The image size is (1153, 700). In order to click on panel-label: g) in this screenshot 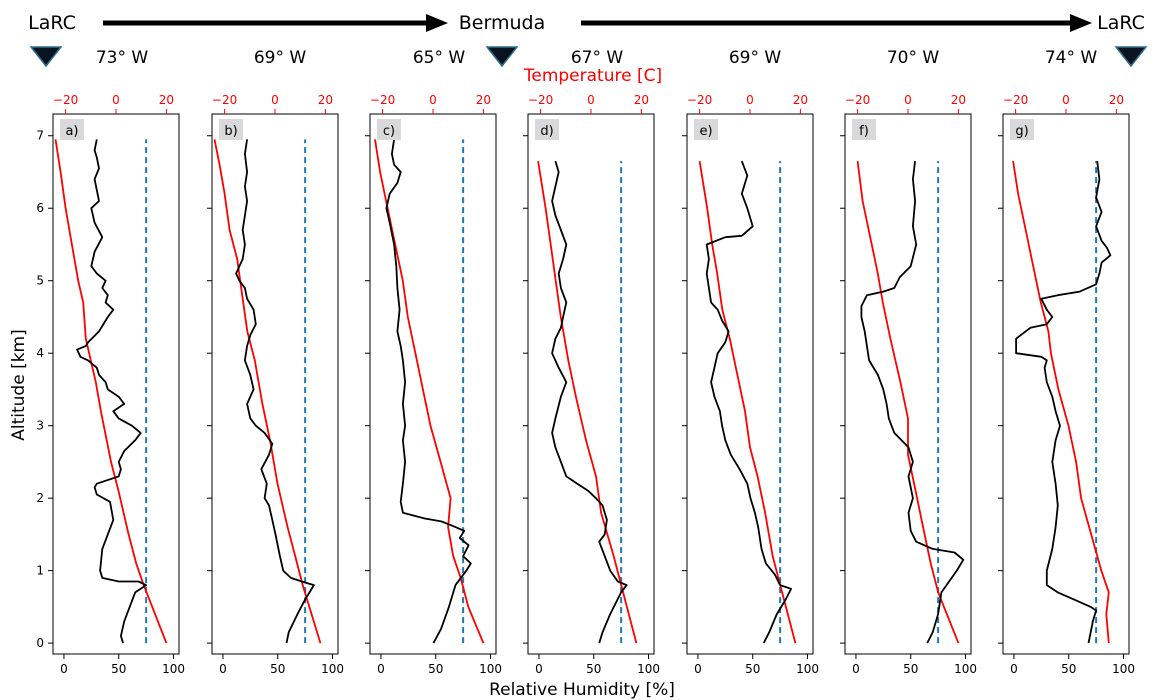, I will do `click(1021, 131)`.